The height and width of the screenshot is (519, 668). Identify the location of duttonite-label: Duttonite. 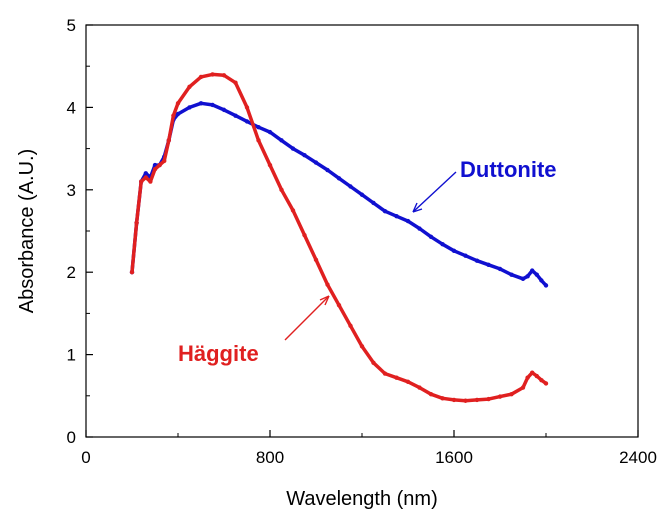
(508, 169).